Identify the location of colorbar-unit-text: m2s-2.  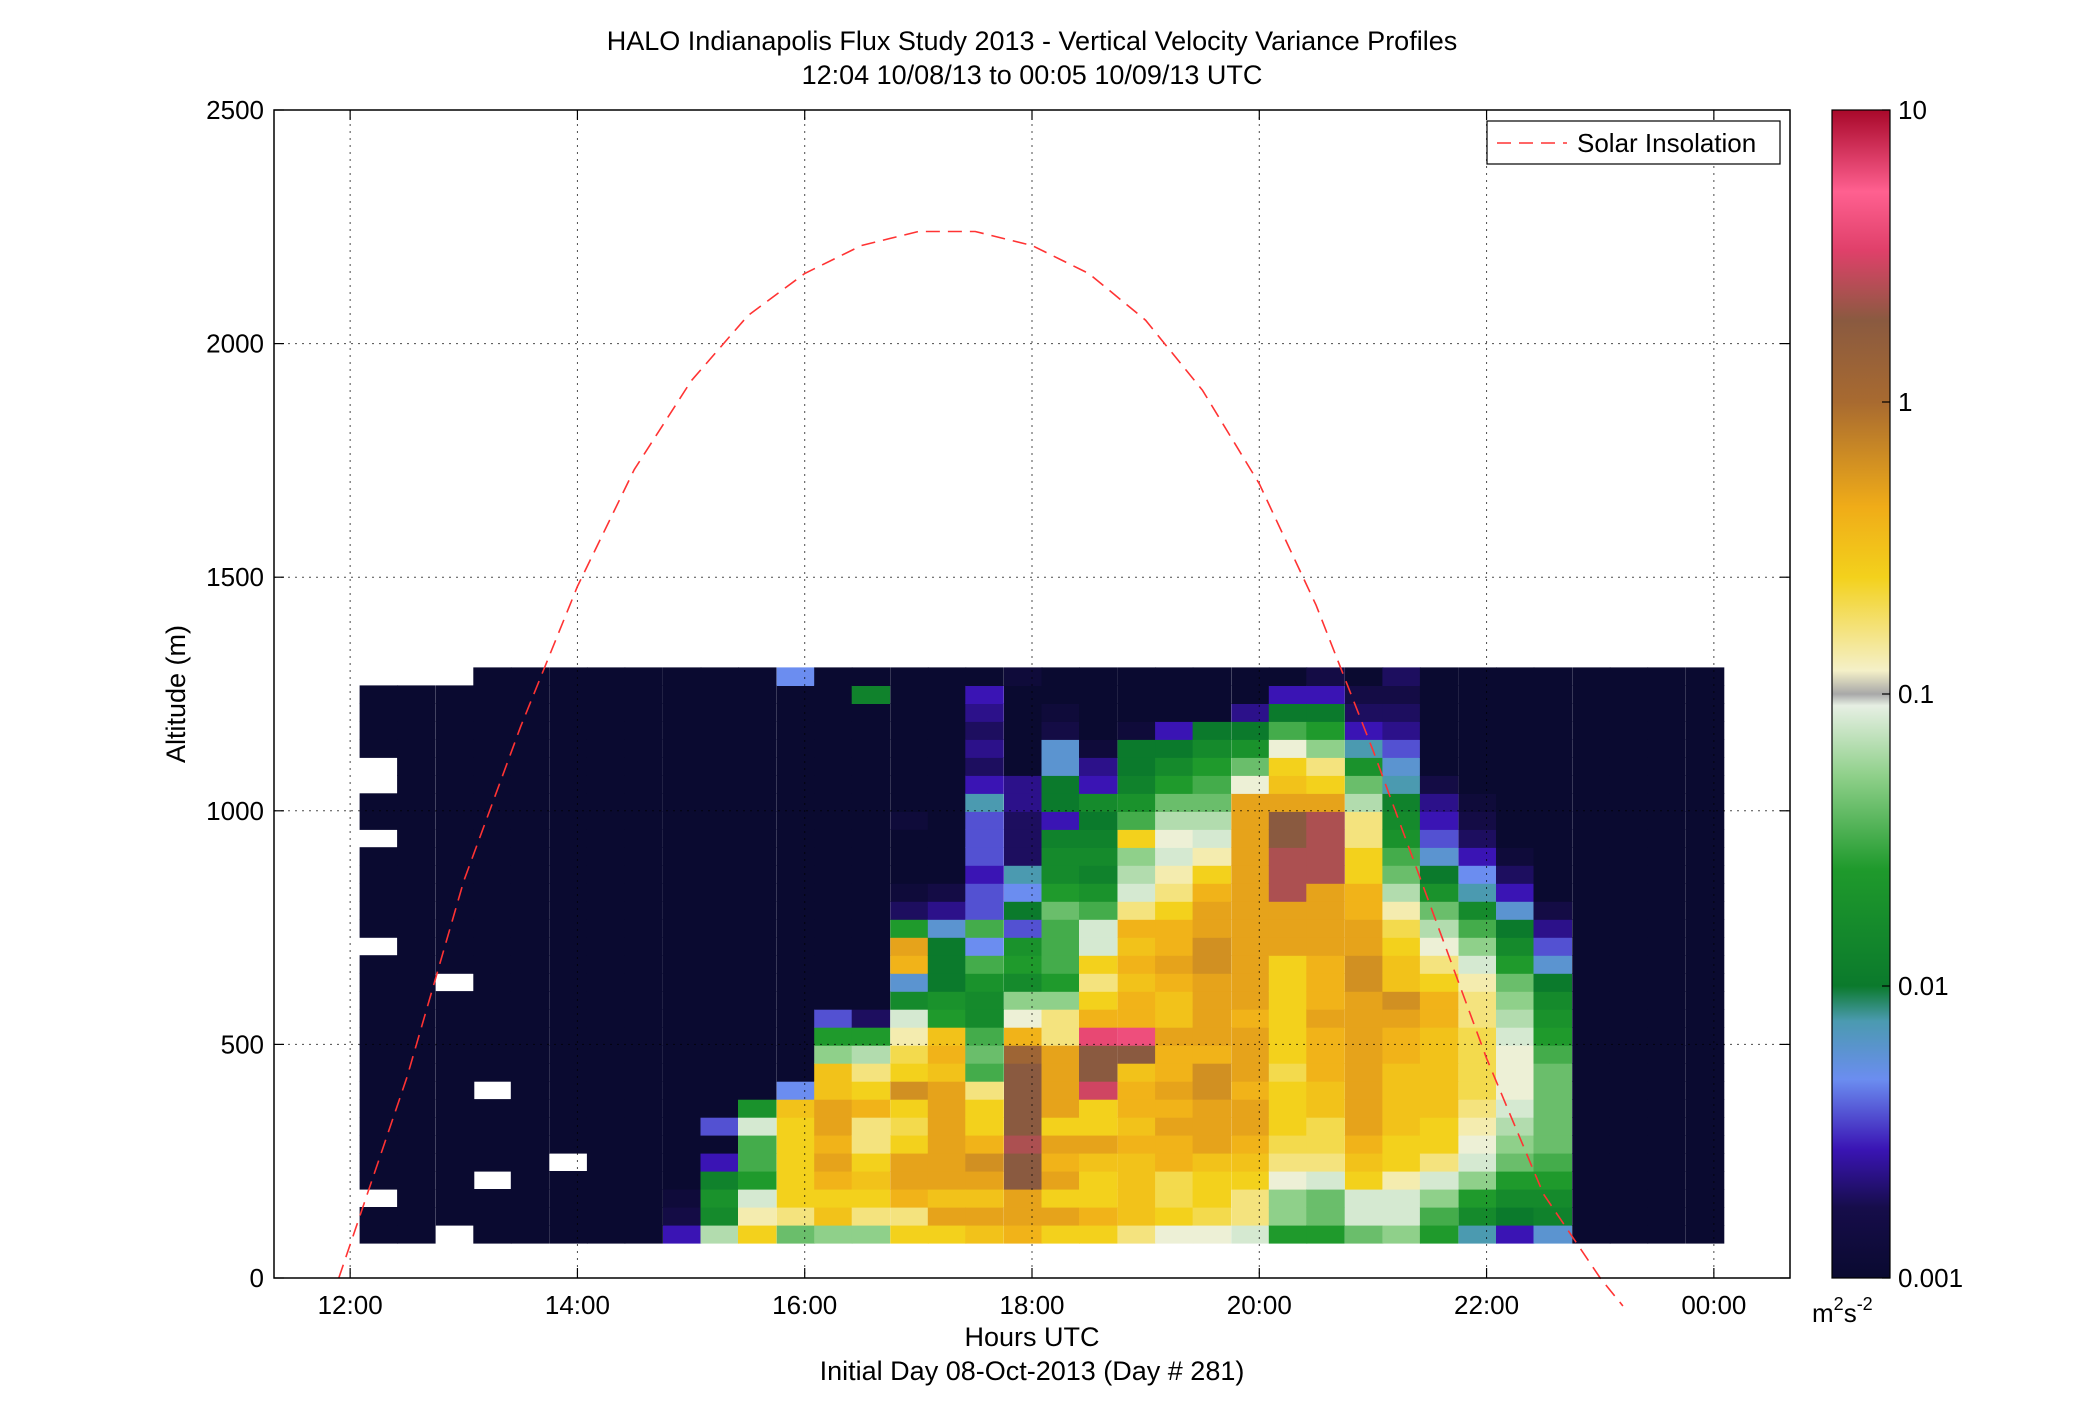
(1842, 1311).